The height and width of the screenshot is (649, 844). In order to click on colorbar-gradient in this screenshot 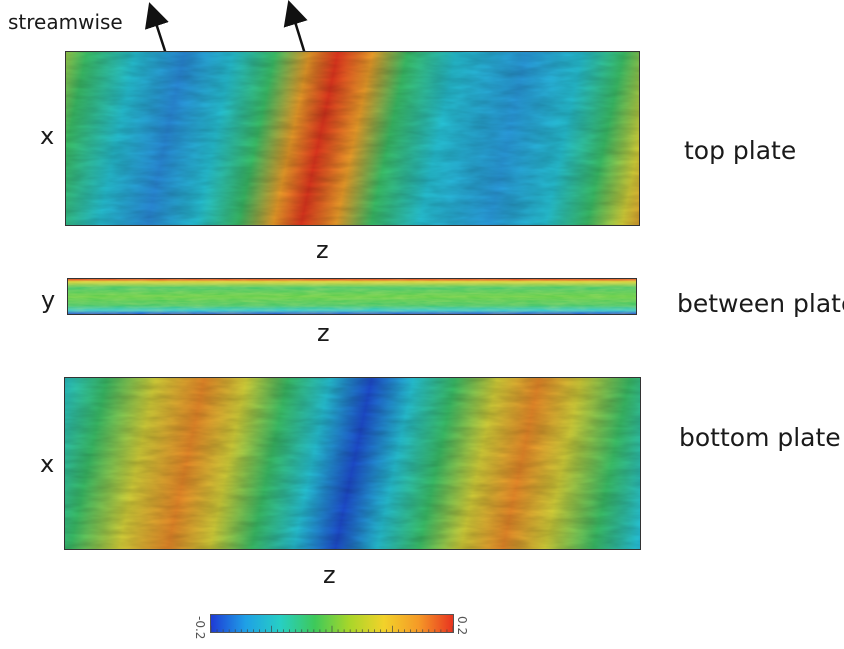, I will do `click(332, 623)`.